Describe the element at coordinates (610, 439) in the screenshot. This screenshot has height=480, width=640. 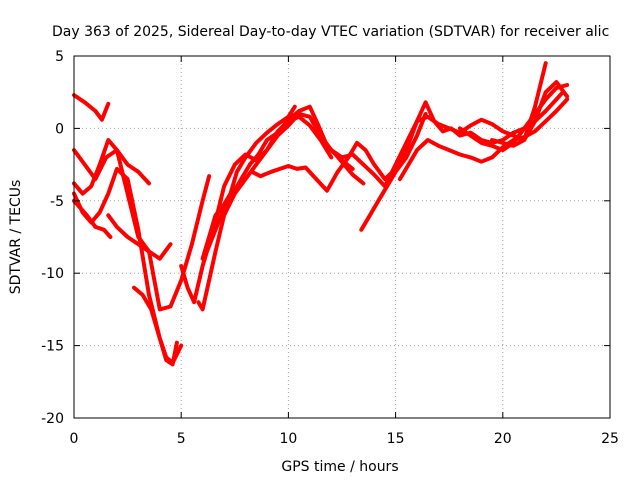
I see `x-tick-label: 25` at that location.